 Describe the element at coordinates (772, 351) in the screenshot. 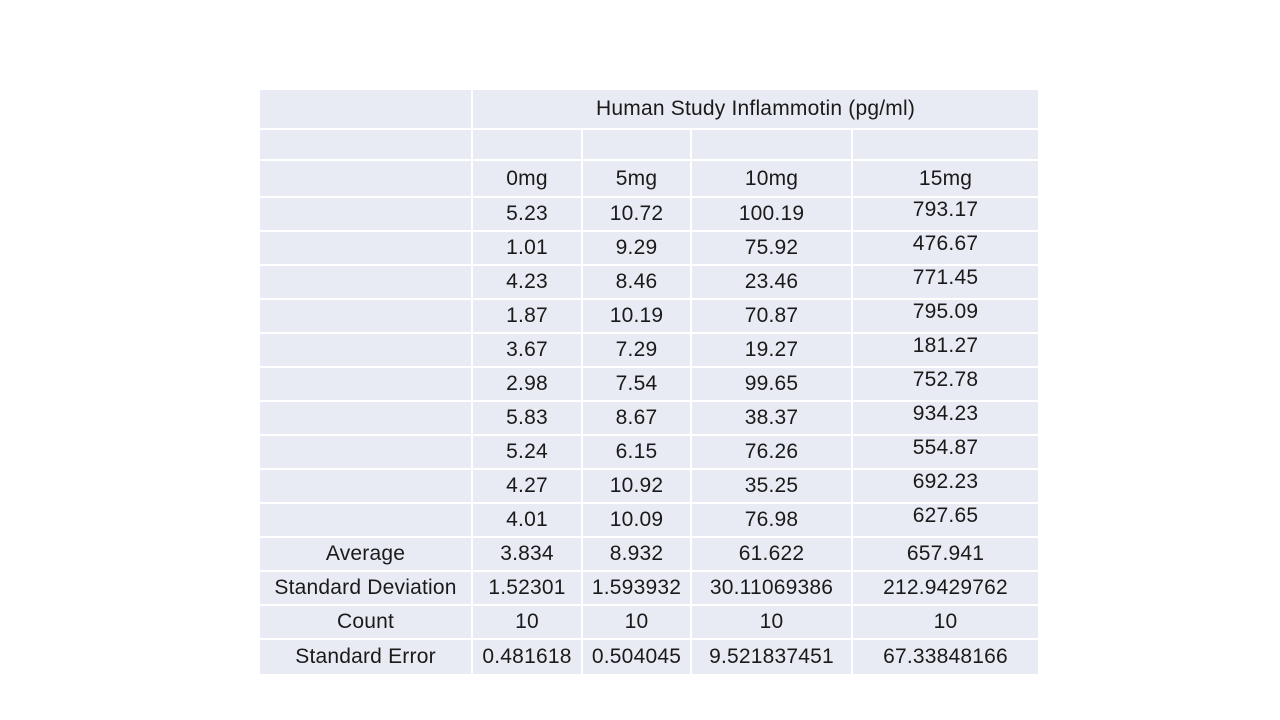

I see `data-cell: 19.27` at that location.